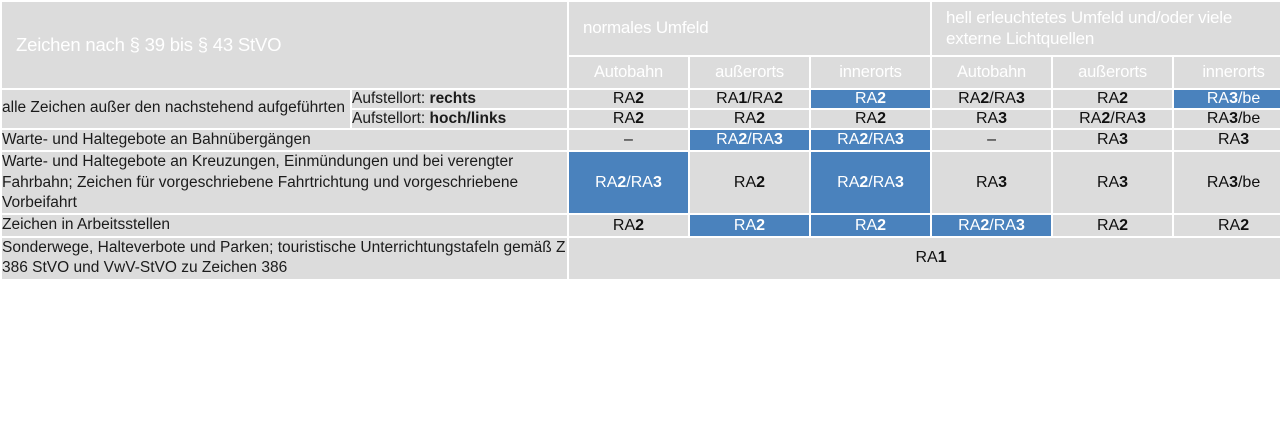 The image size is (1280, 428). I want to click on value-text: RA1/RA2, so click(749, 98).